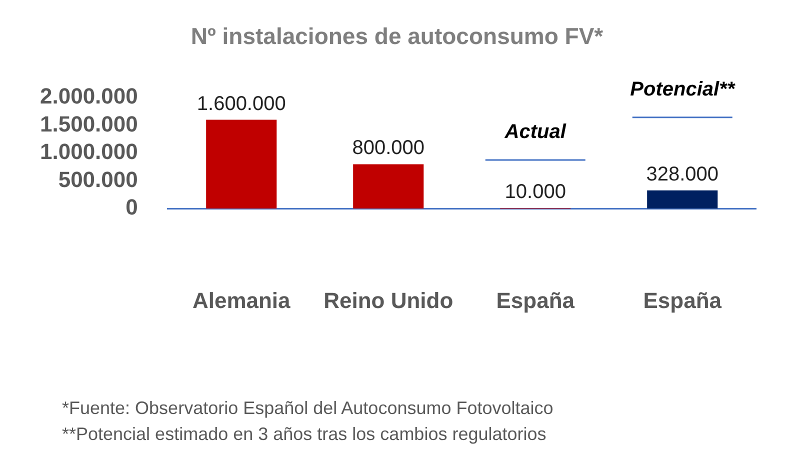  I want to click on data-label: 10.000, so click(535, 192).